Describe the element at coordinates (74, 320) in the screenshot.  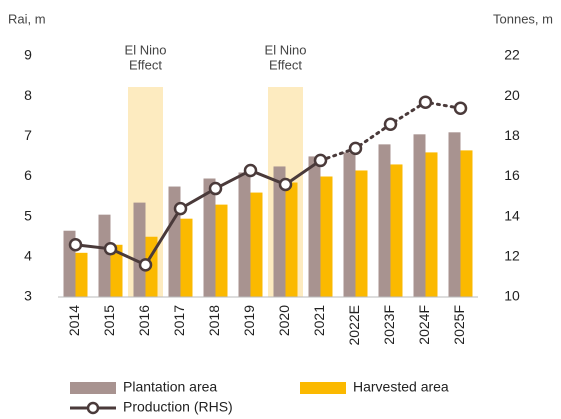
I see `x-tick-label: 2014` at that location.